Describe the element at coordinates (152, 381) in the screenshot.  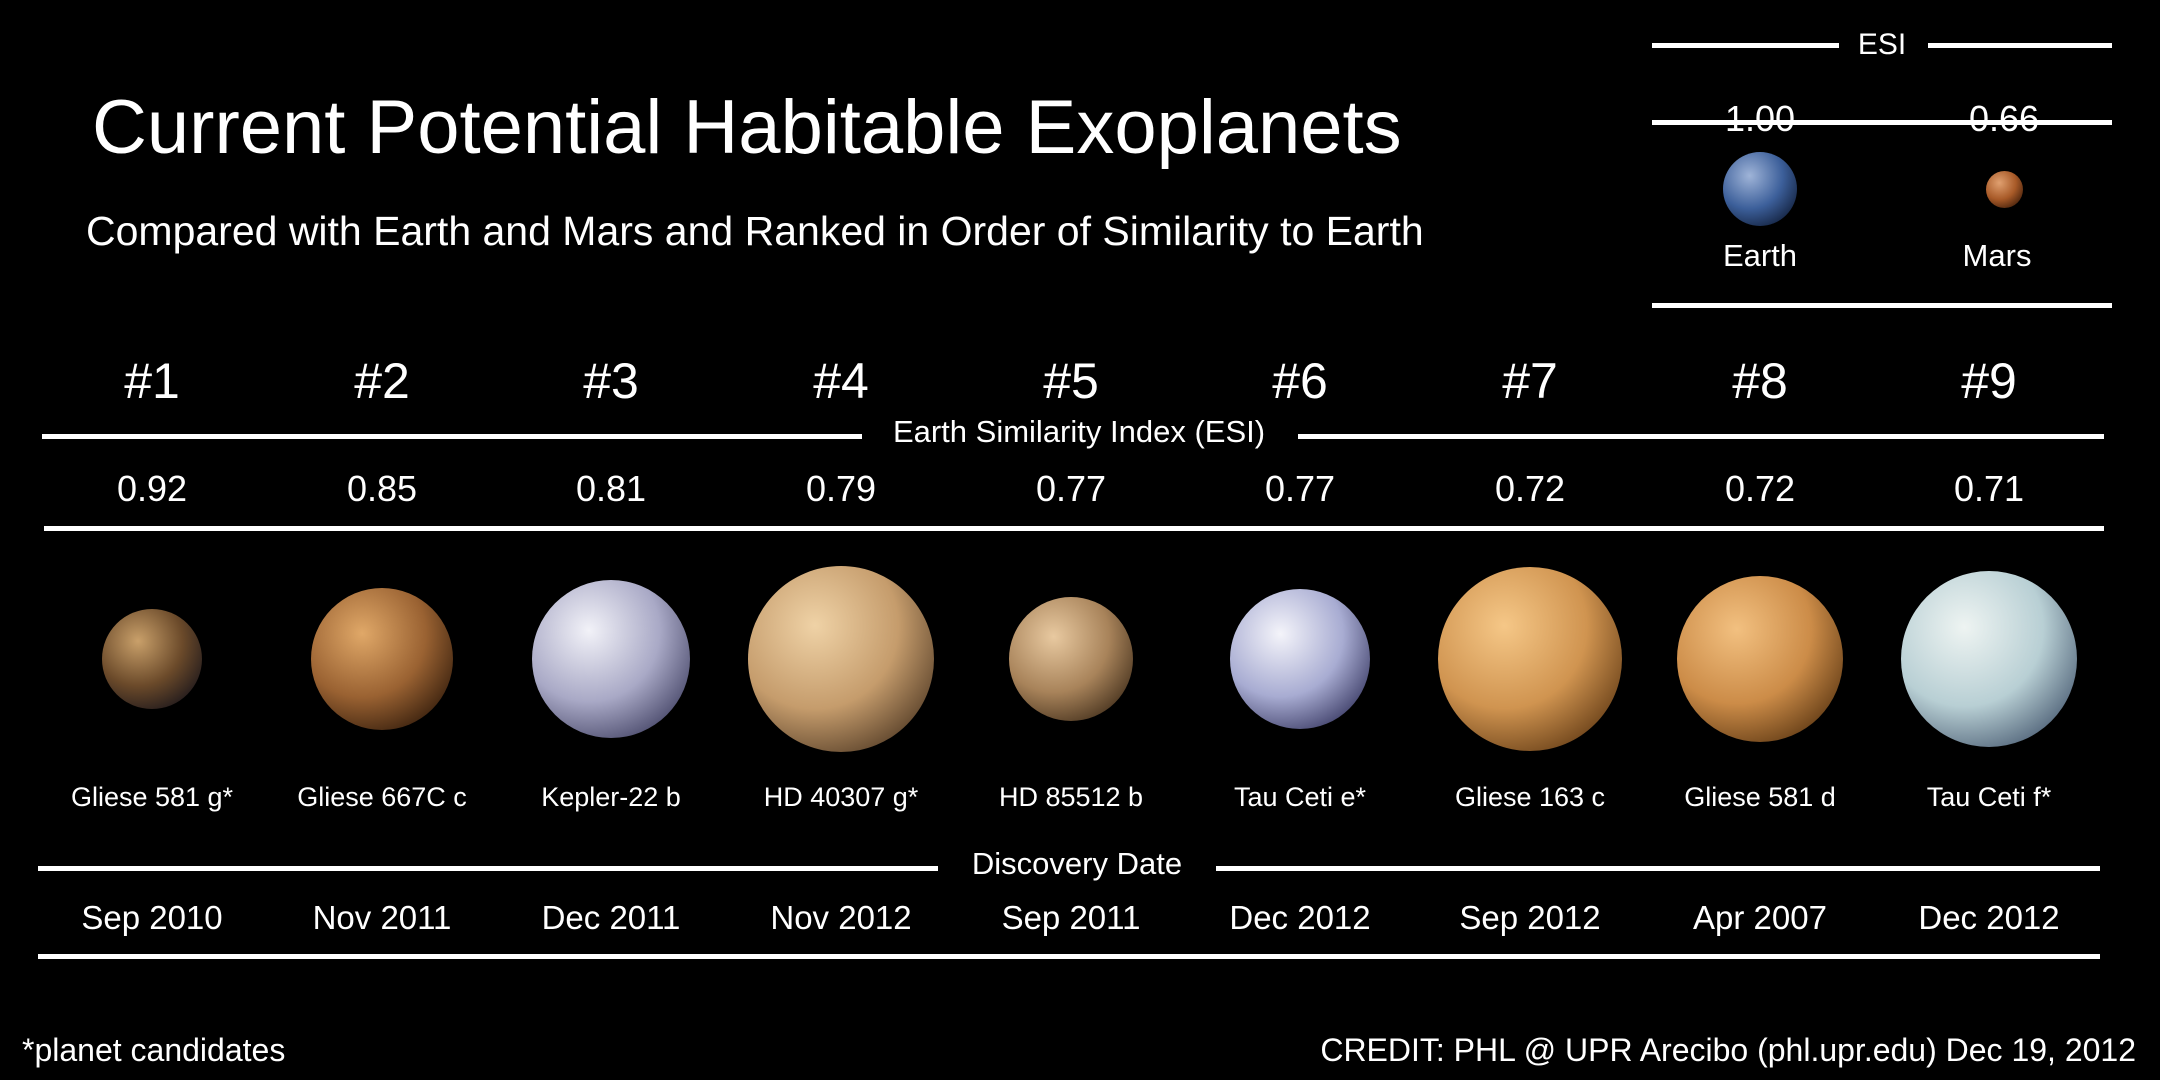
I see `planet-rank: #1` at that location.